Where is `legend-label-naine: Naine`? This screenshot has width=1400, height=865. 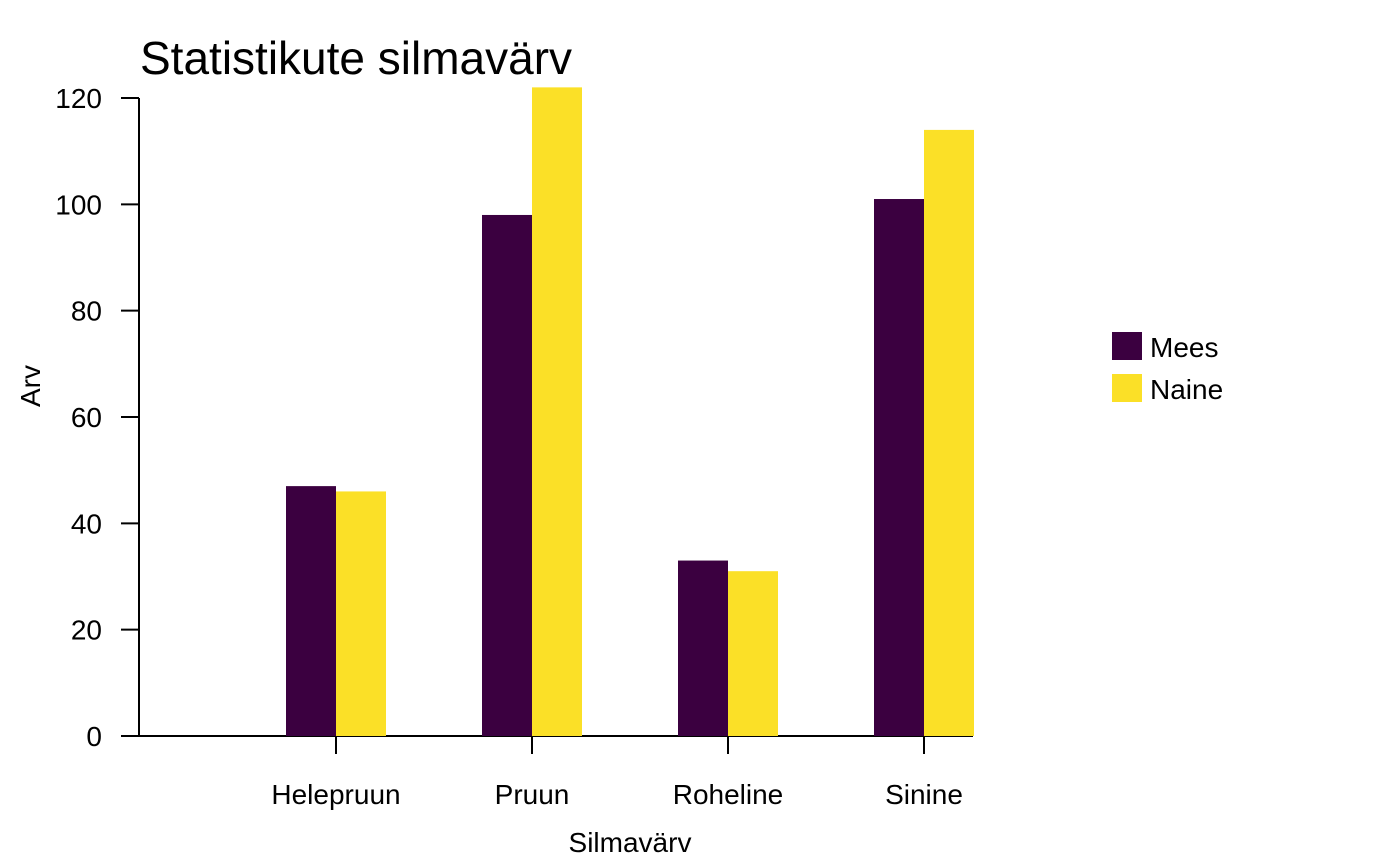 legend-label-naine: Naine is located at coordinates (1186, 389).